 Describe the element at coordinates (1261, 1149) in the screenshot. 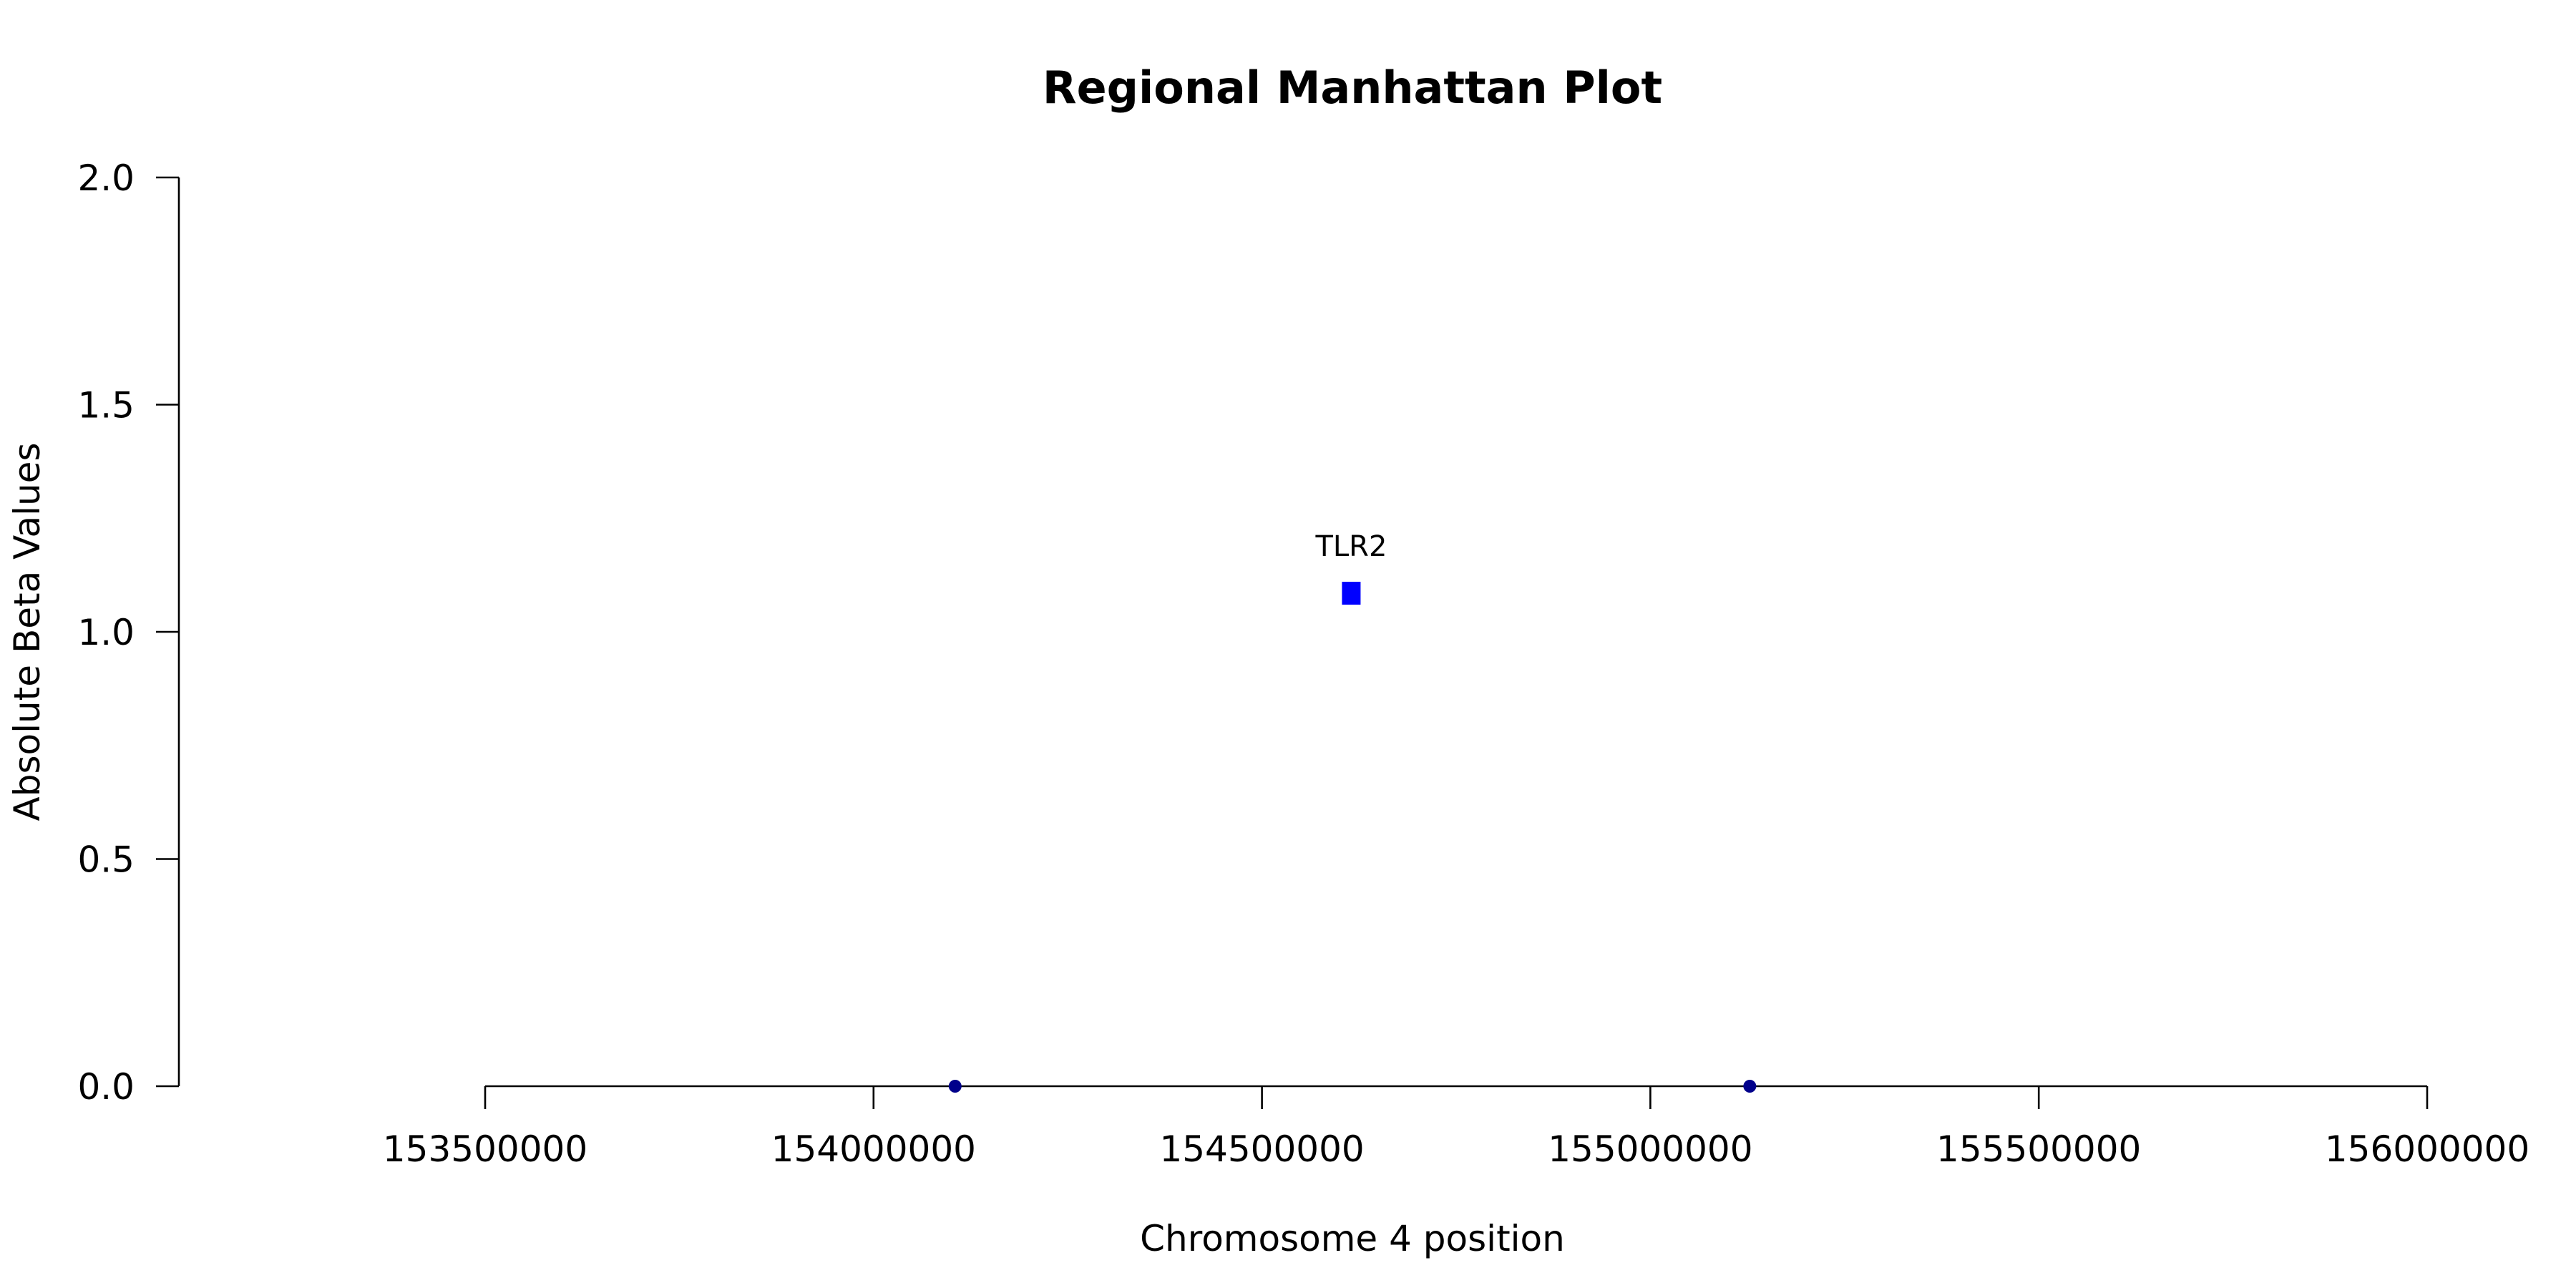

I see `x-tick-label: 154500000` at that location.